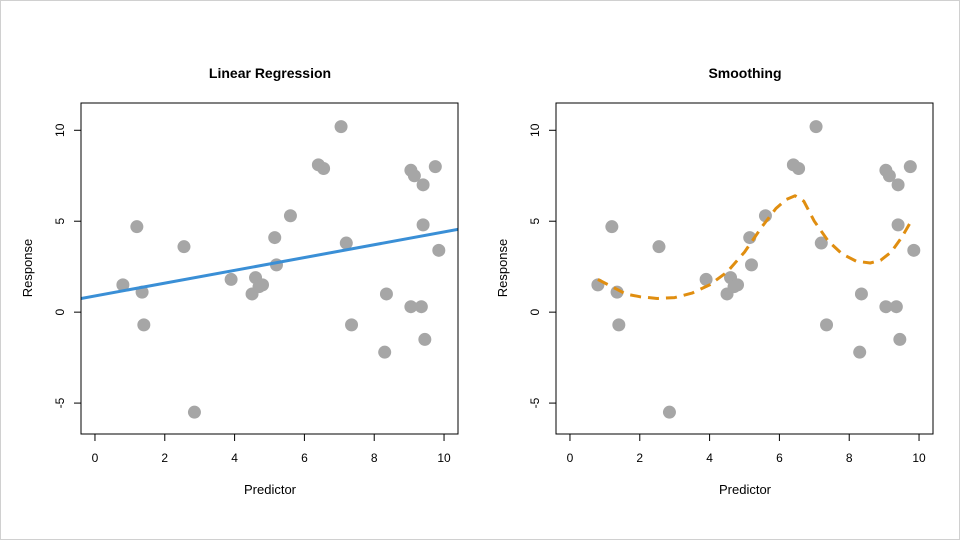  I want to click on chart-title: Smoothing, so click(744, 73).